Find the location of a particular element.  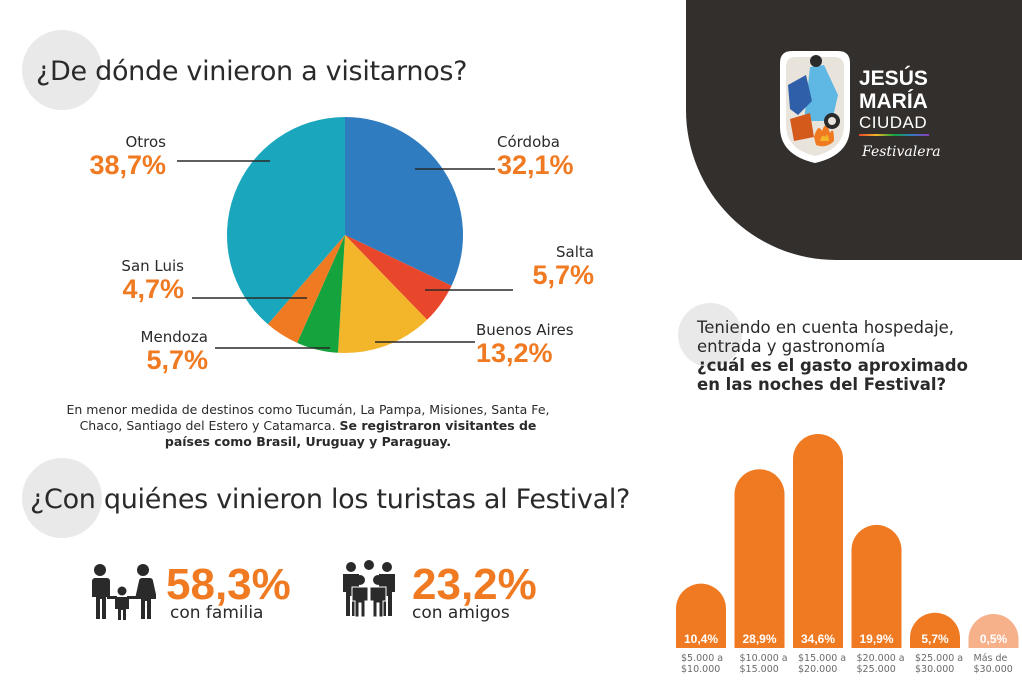

pie-label-san-luis: San Luis 4,7% is located at coordinates (152, 280).